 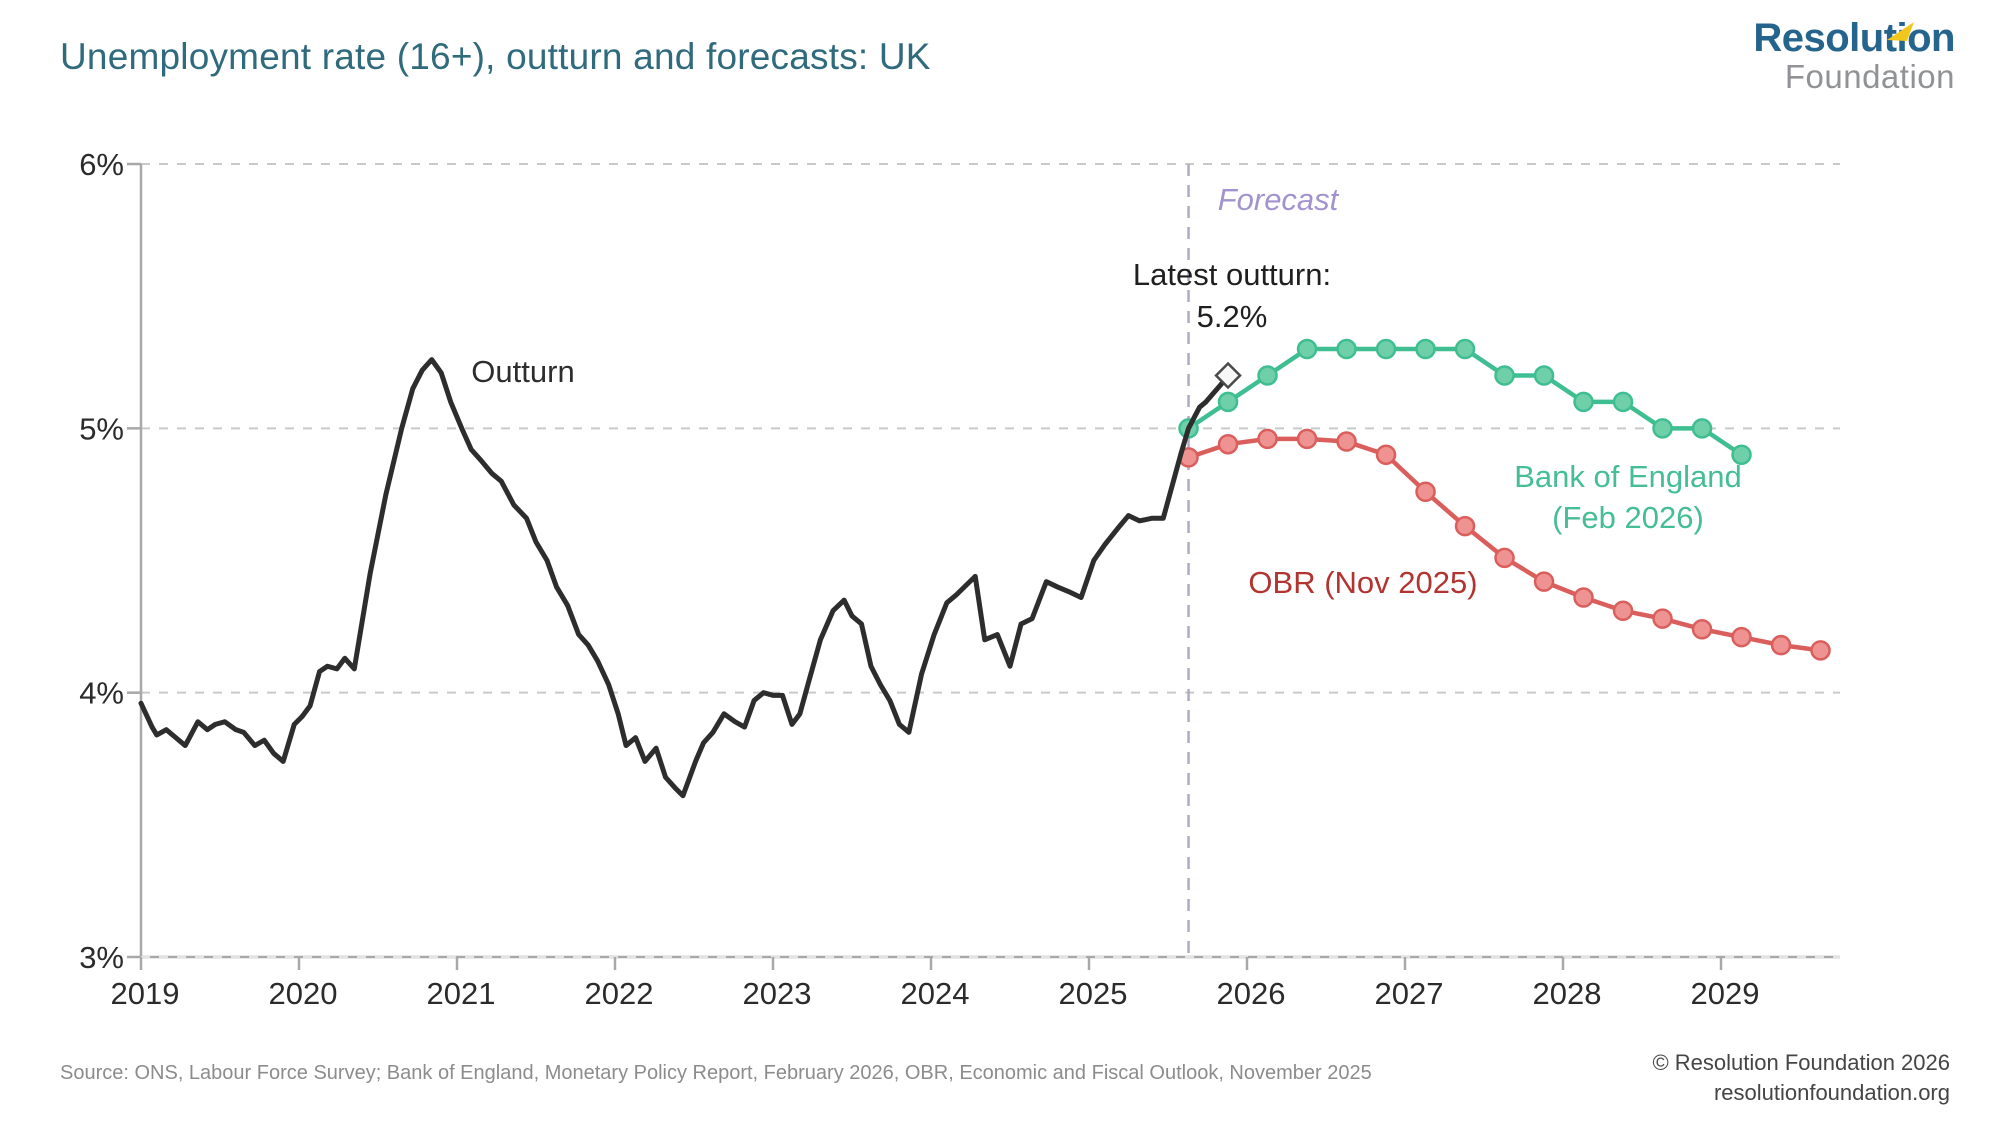 I want to click on x-tick-label: 2026, so click(x=1251, y=993).